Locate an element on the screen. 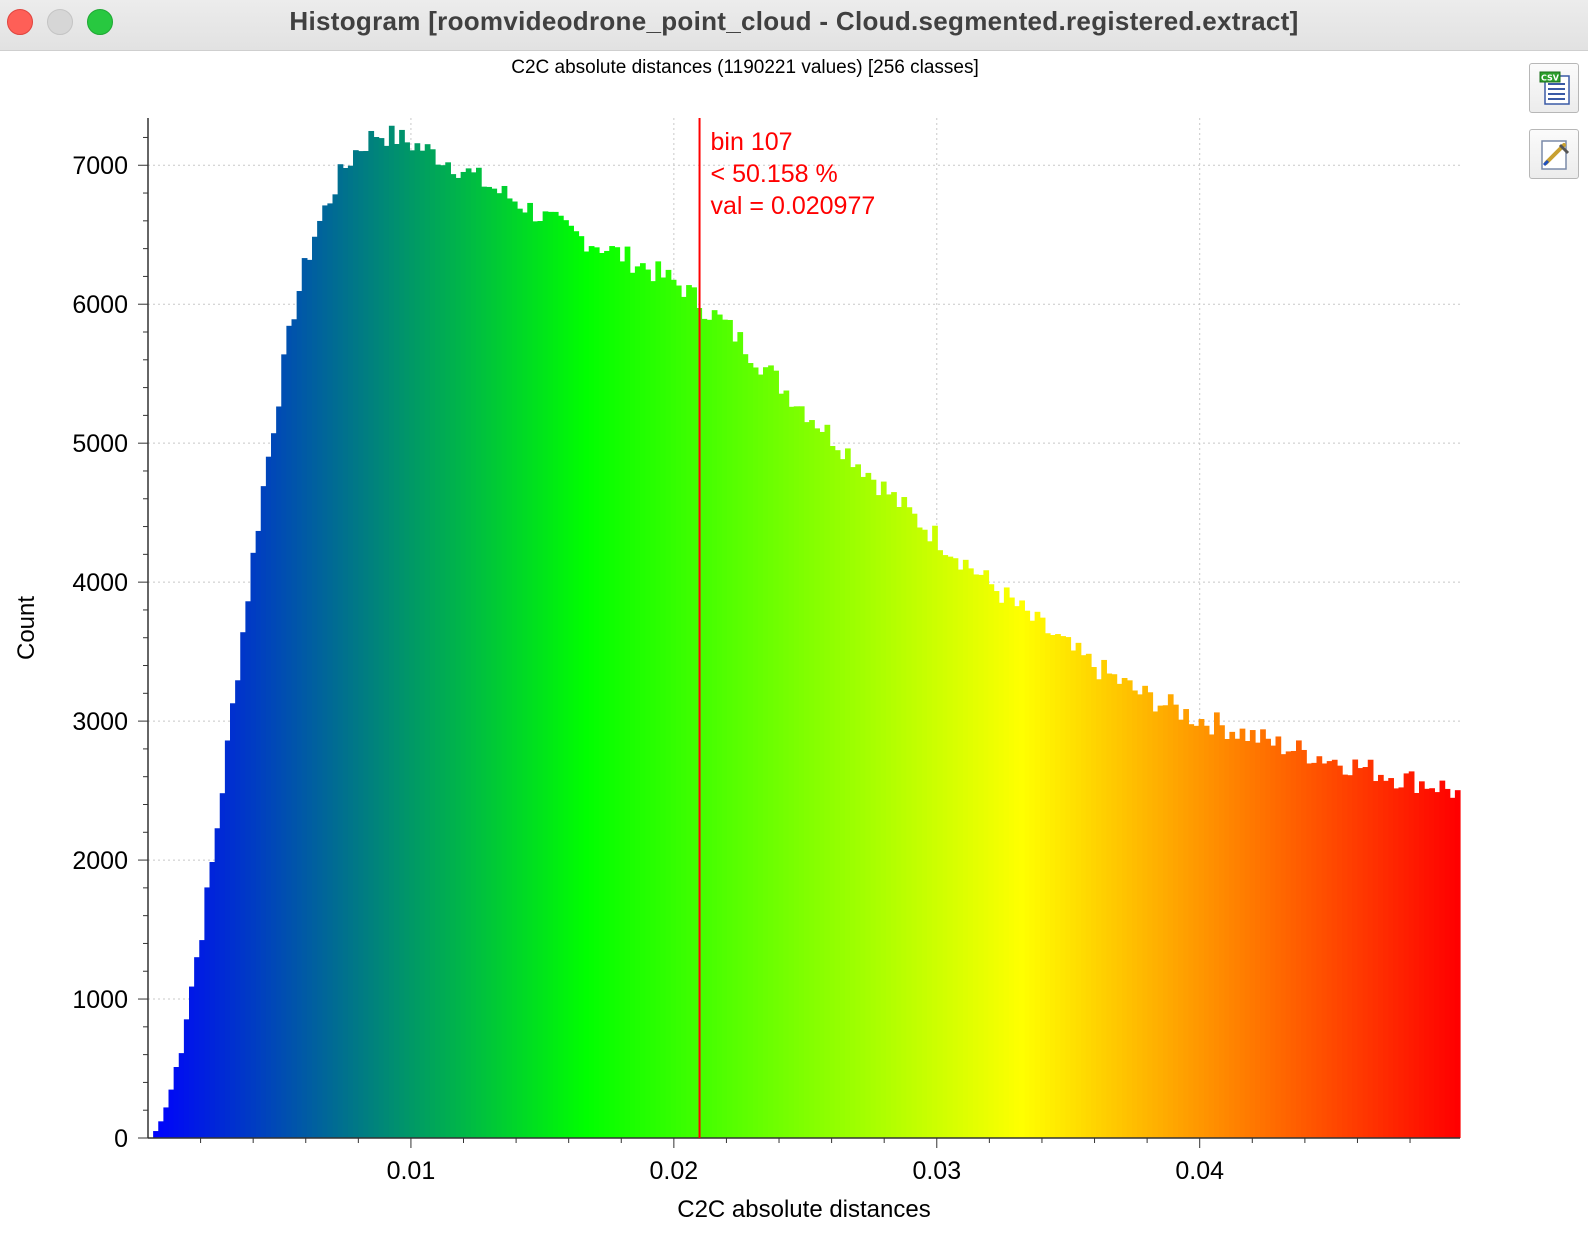  image-export-icon is located at coordinates (1555, 155).